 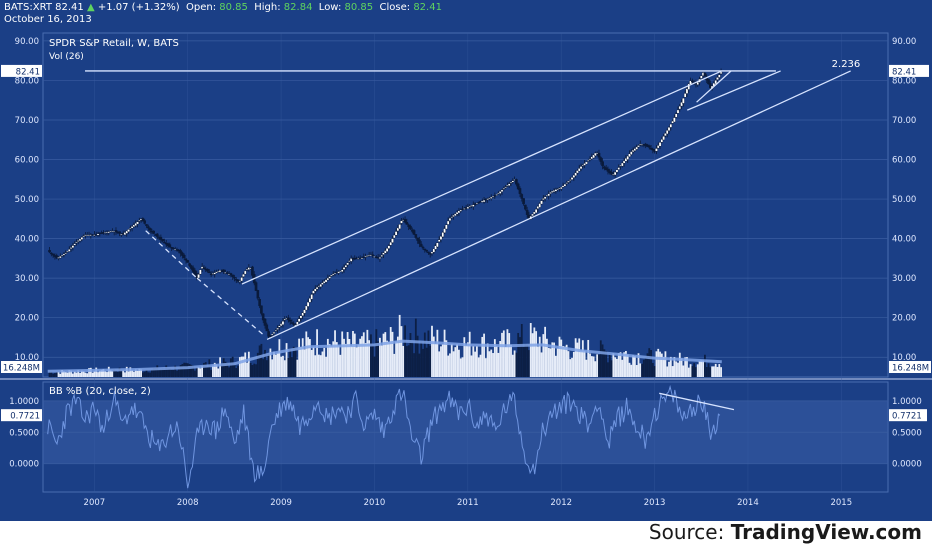 I want to click on y-tick-left: 80.00, so click(x=27, y=81).